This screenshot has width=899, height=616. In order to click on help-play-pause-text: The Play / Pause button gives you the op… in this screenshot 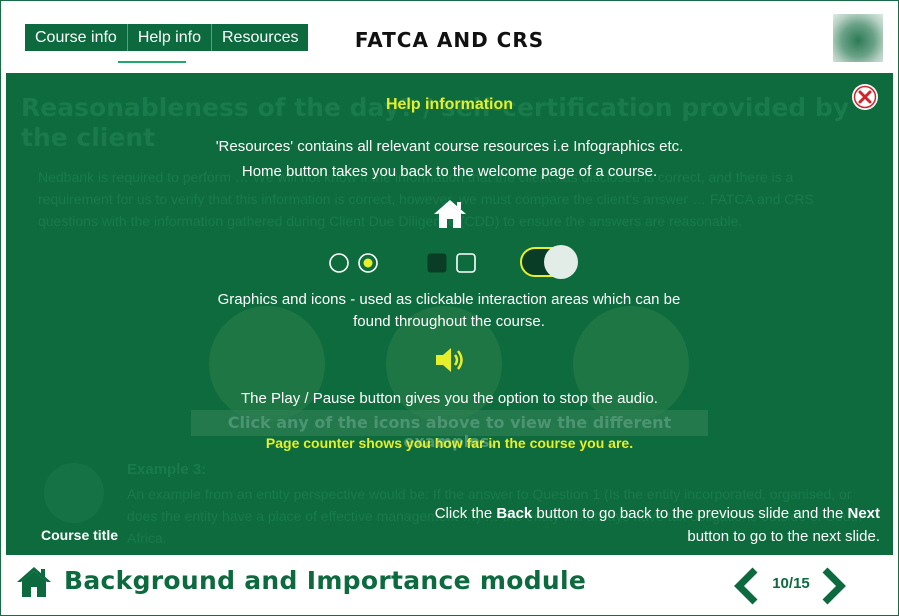, I will do `click(449, 398)`.